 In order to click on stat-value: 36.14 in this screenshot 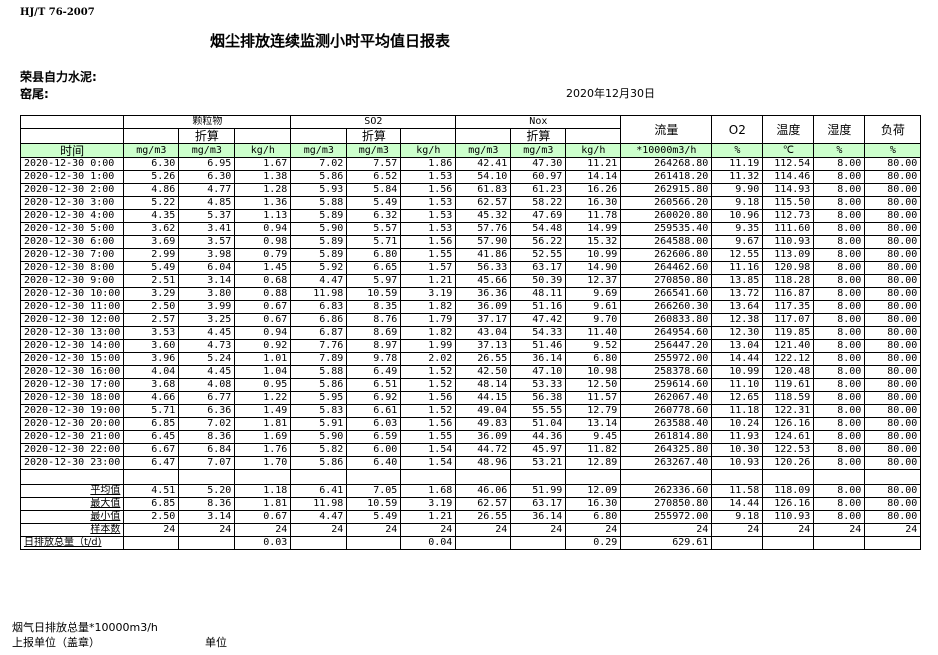, I will do `click(538, 517)`.